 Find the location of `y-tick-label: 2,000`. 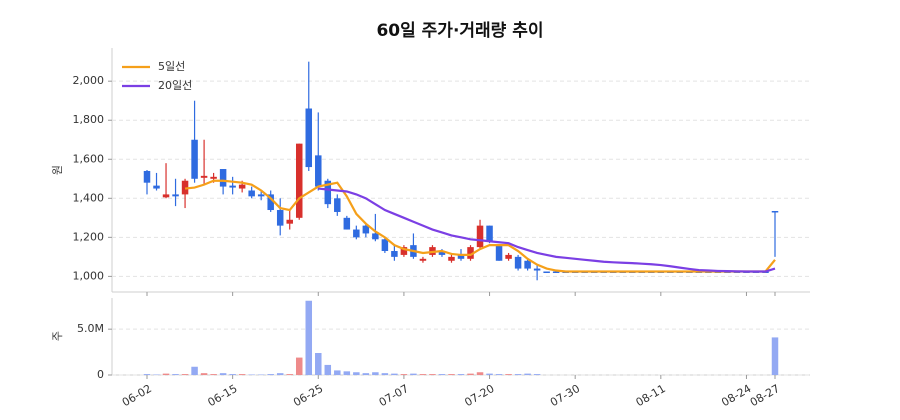

y-tick-label: 2,000 is located at coordinates (89, 80).